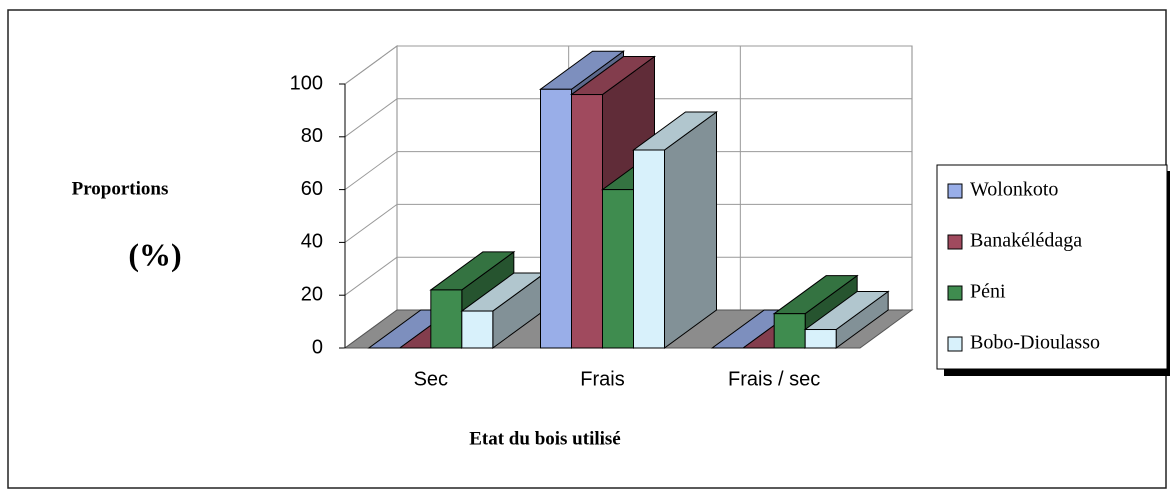 The image size is (1170, 492). I want to click on y-axis-unit: (%), so click(154, 254).